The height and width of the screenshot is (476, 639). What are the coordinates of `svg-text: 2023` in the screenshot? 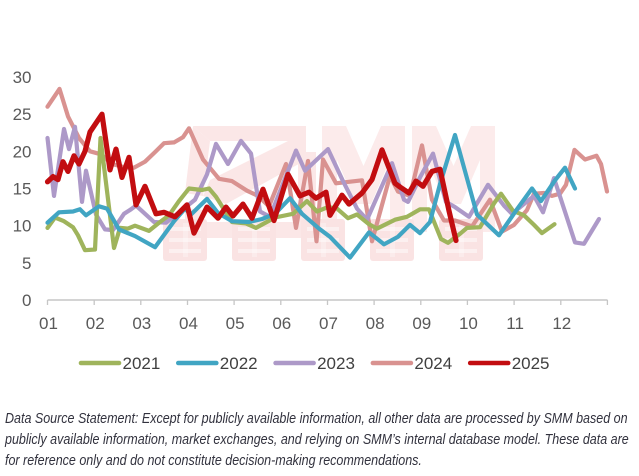 It's located at (336, 363).